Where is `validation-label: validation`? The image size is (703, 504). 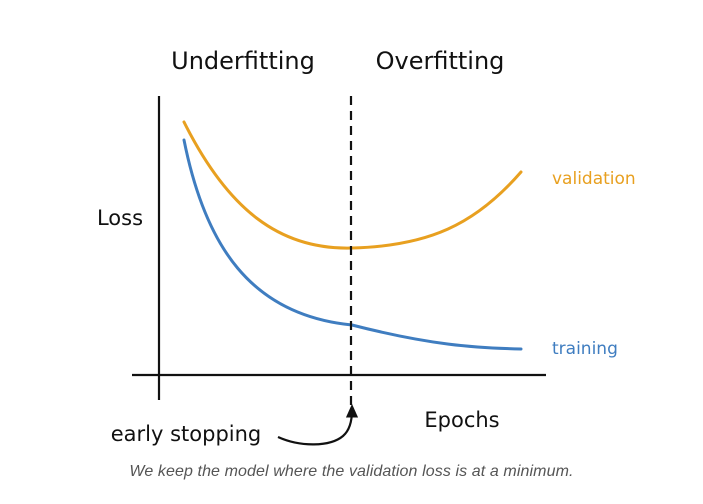
validation-label: validation is located at coordinates (594, 179).